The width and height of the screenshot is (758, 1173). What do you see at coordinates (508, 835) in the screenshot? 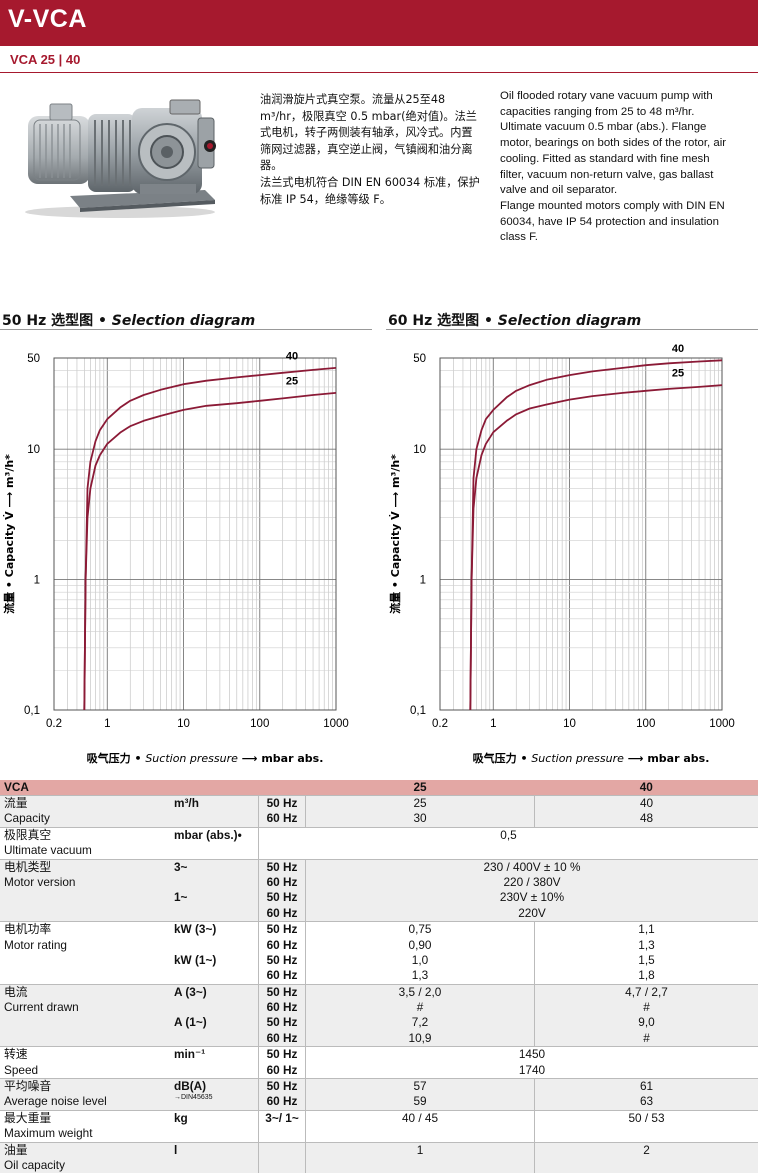
I see `cell-merged: 0,5` at bounding box center [508, 835].